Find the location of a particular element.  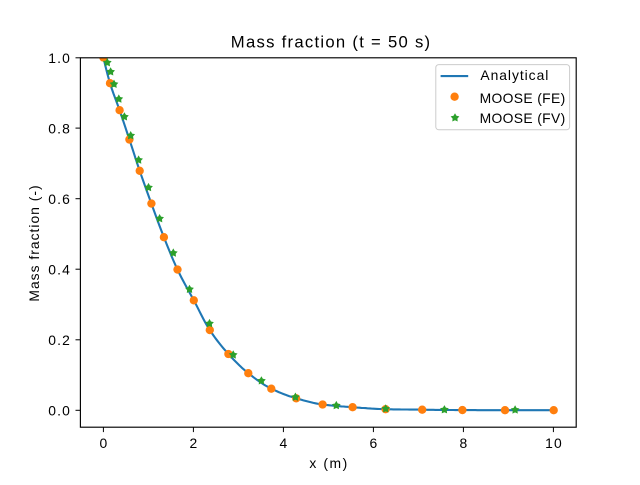

svg-text: 0 is located at coordinates (104, 443).